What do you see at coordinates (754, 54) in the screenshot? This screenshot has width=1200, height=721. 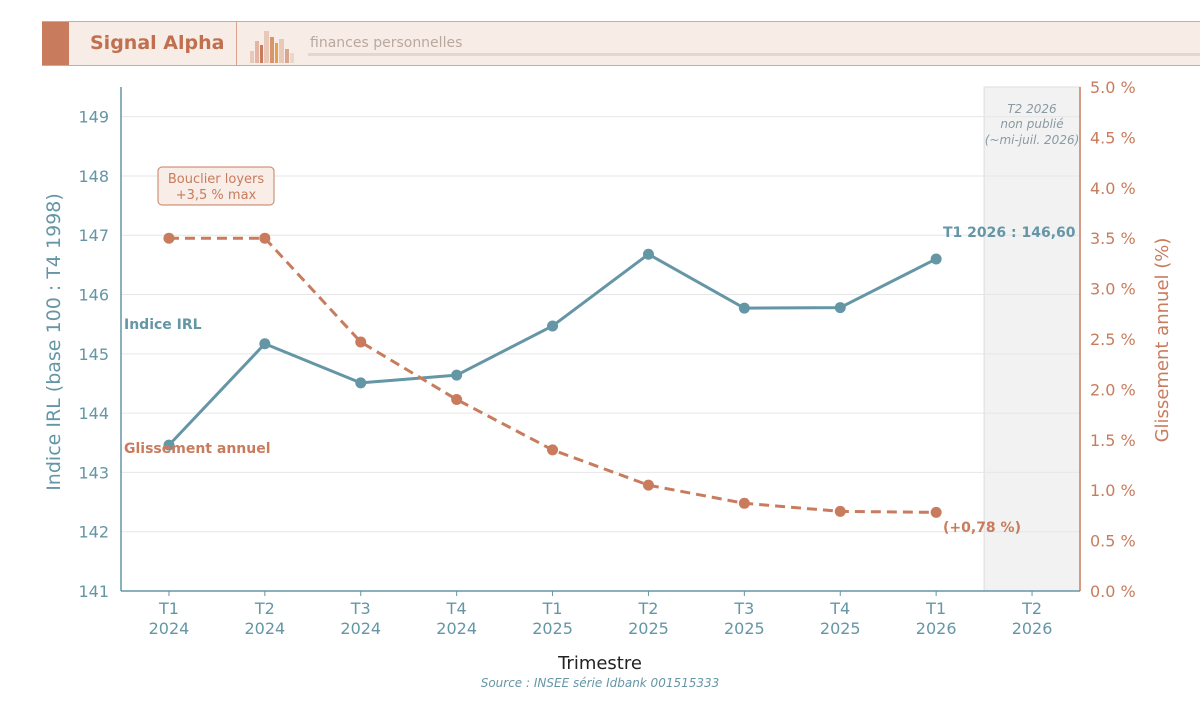 I see `header-rule` at bounding box center [754, 54].